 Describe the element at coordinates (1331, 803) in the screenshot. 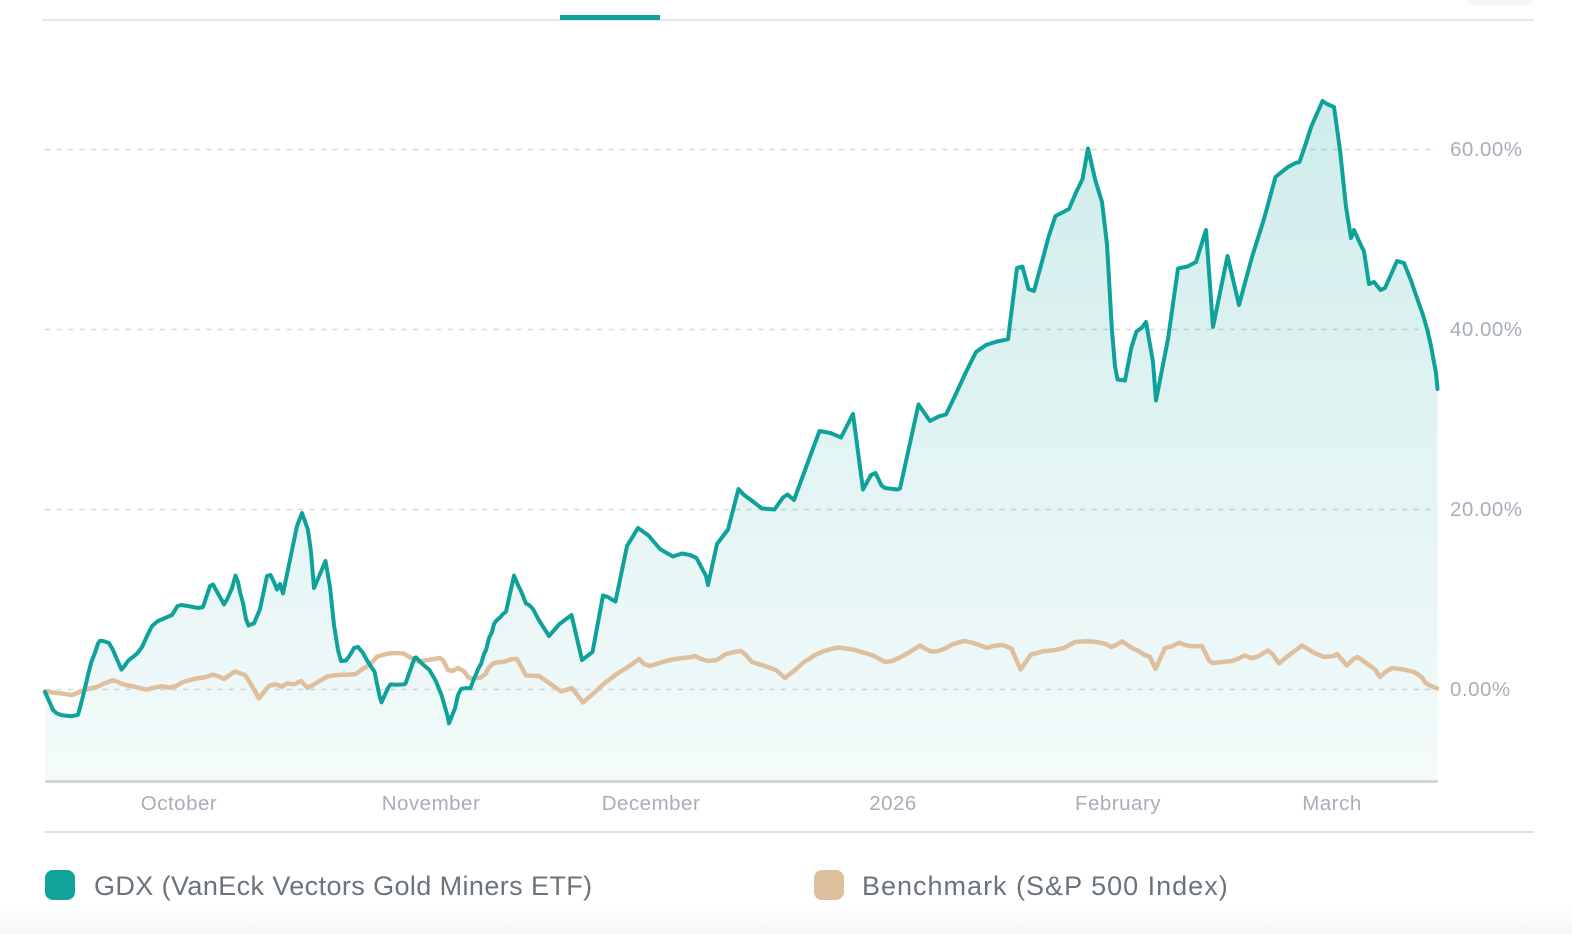

I see `svg-text: March` at that location.